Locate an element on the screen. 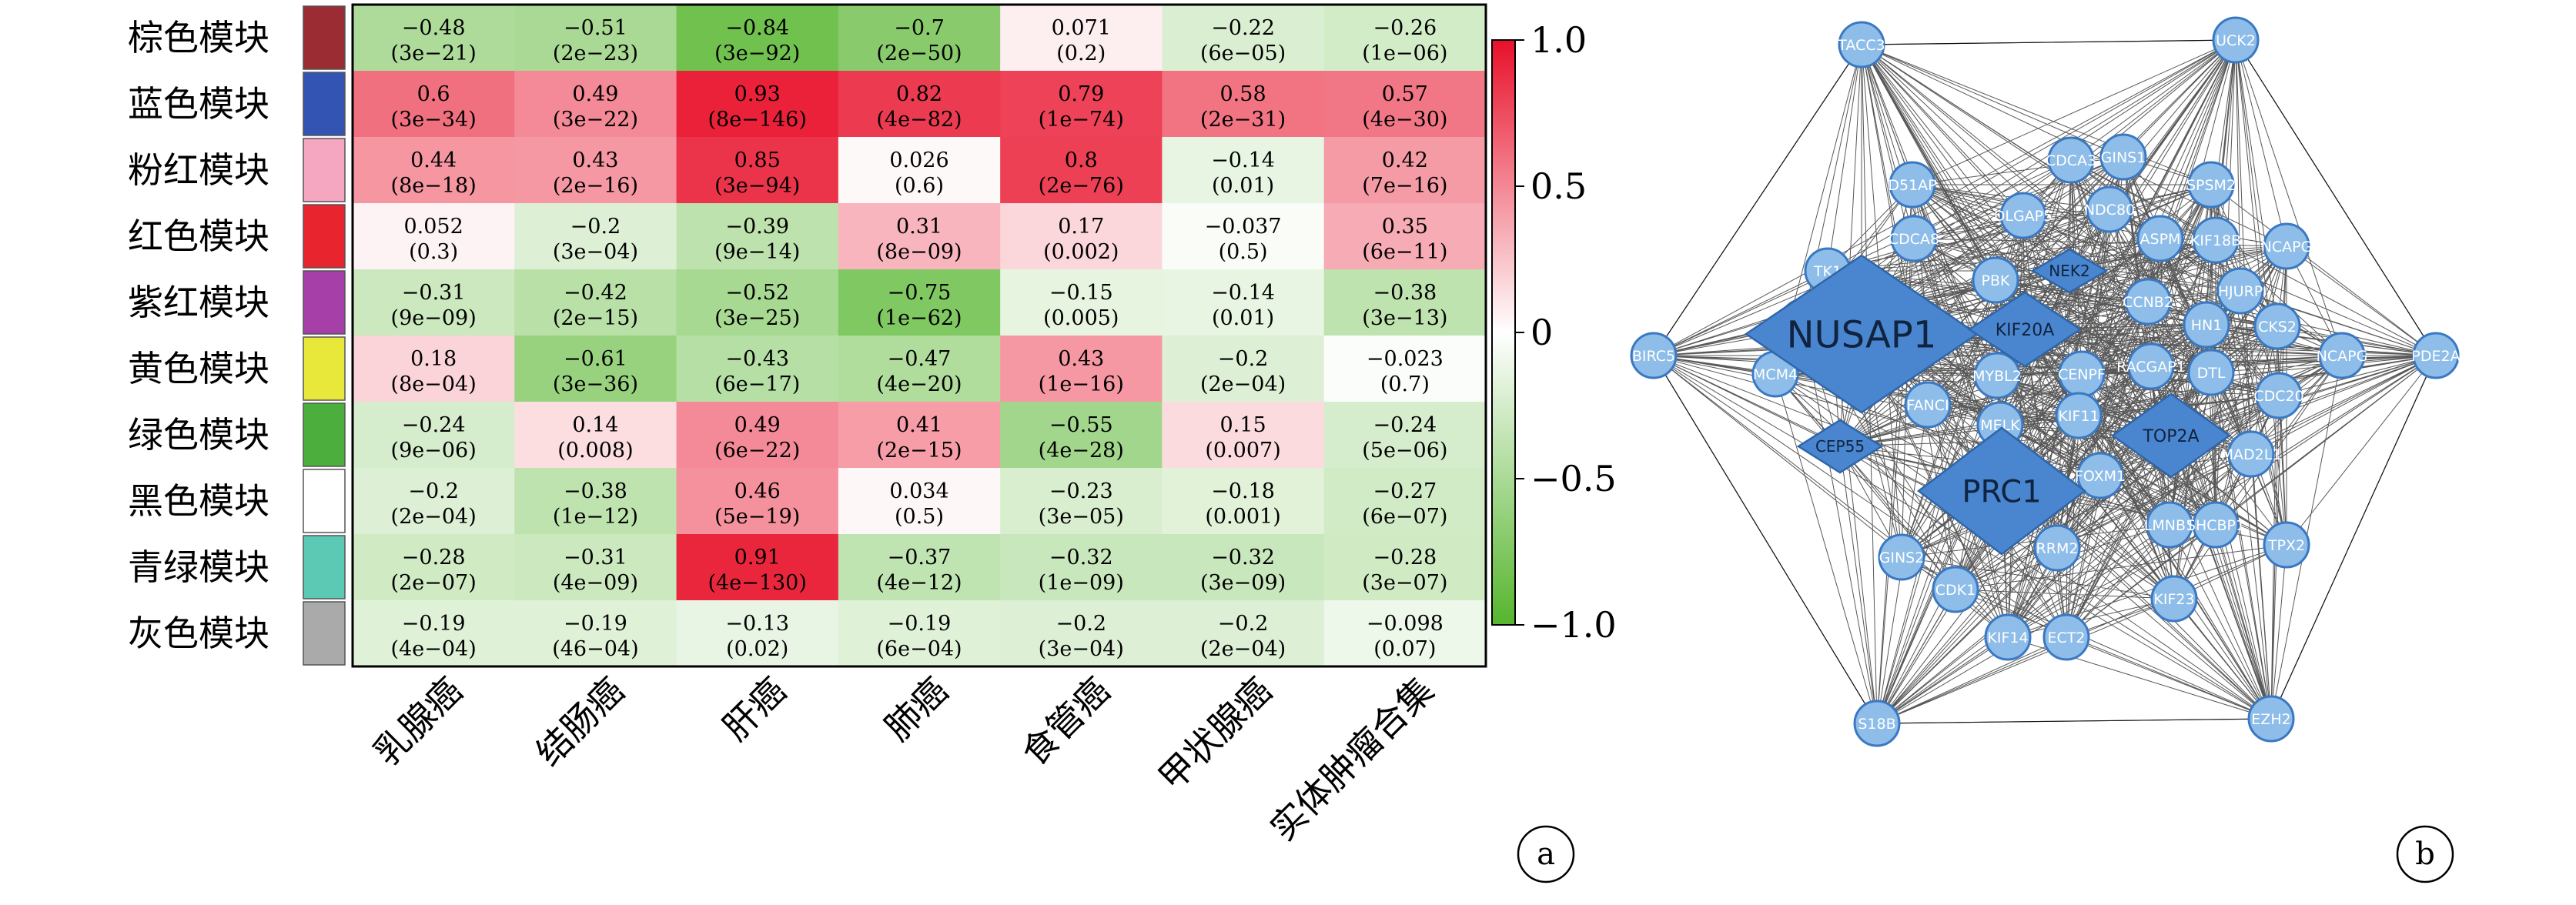 Image resolution: width=2576 pixels, height=905 pixels. cell-pvalue-label: (7e−16) is located at coordinates (1404, 186).